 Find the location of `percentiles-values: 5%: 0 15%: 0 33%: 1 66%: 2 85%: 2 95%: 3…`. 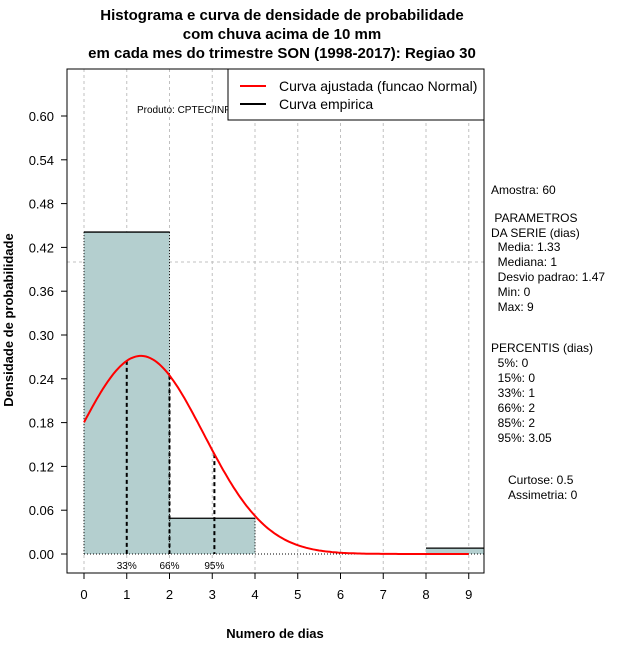

percentiles-values: 5%: 0 15%: 0 33%: 1 66%: 2 85%: 2 95%: 3… is located at coordinates (524, 400).